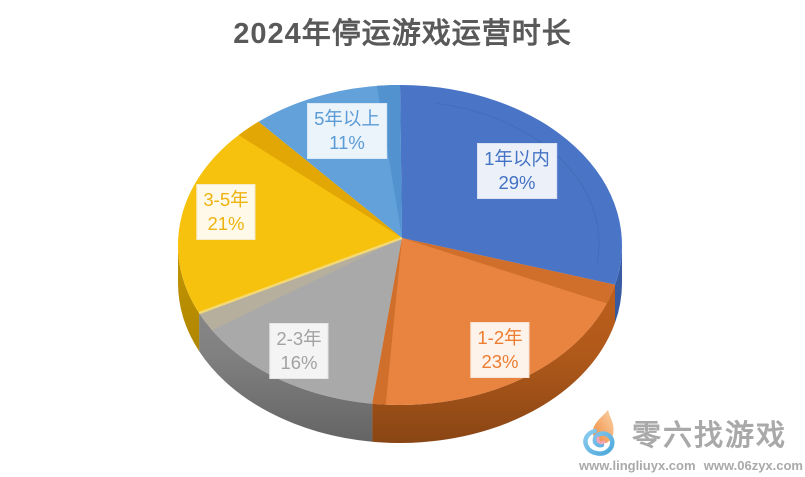 This screenshot has width=805, height=477. I want to click on pie-label-4: 5年以上 11%, so click(347, 131).